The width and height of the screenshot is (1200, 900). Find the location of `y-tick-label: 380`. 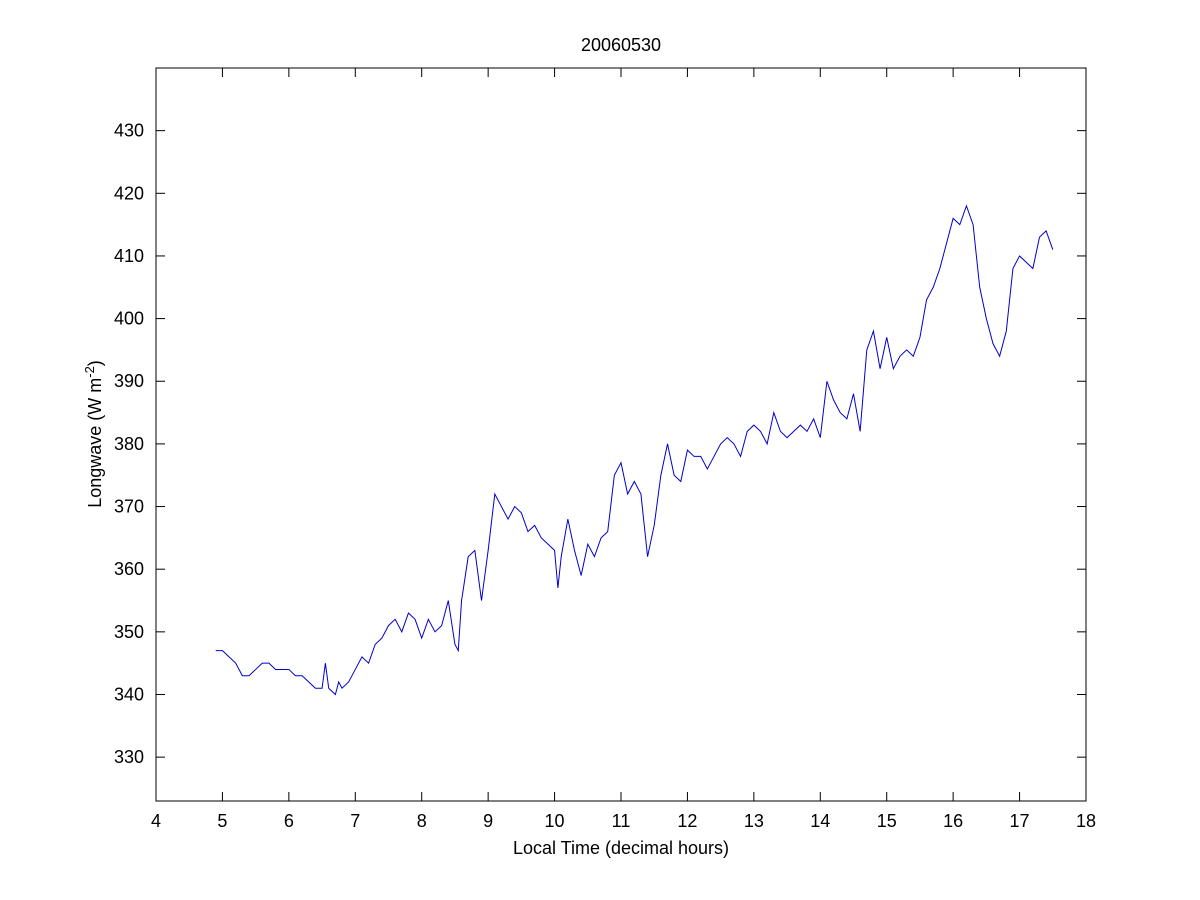

y-tick-label: 380 is located at coordinates (129, 444).